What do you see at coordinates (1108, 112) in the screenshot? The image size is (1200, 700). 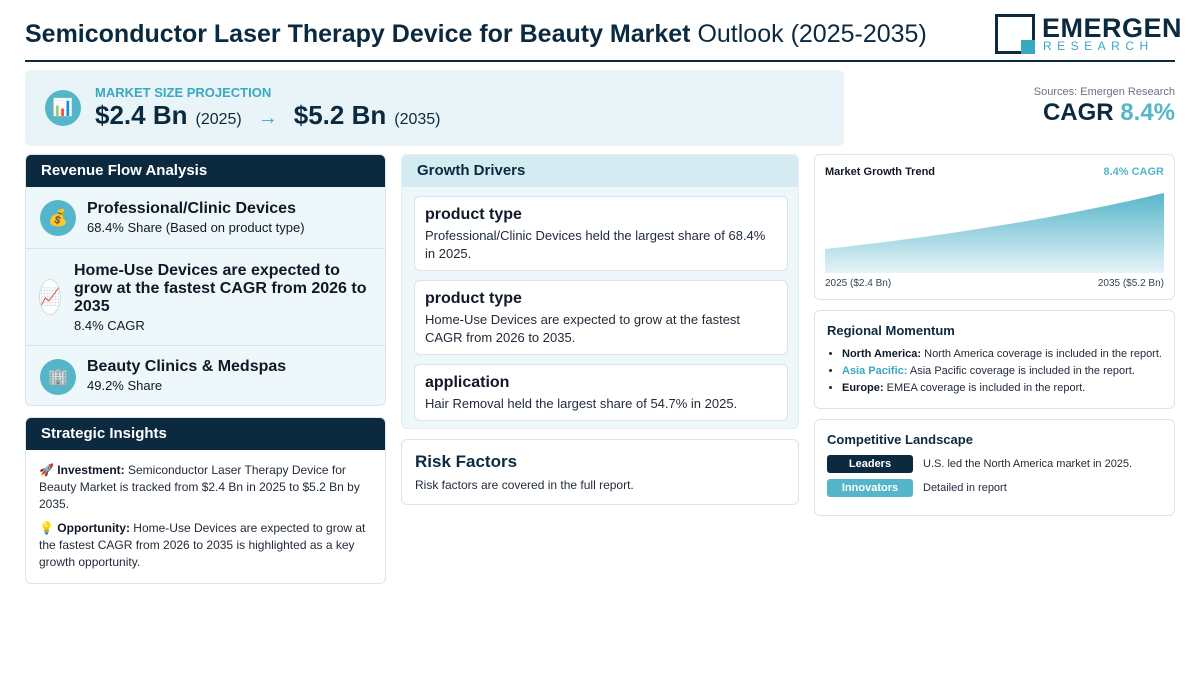 I see `cagr-headline: CAGR 8.4%` at bounding box center [1108, 112].